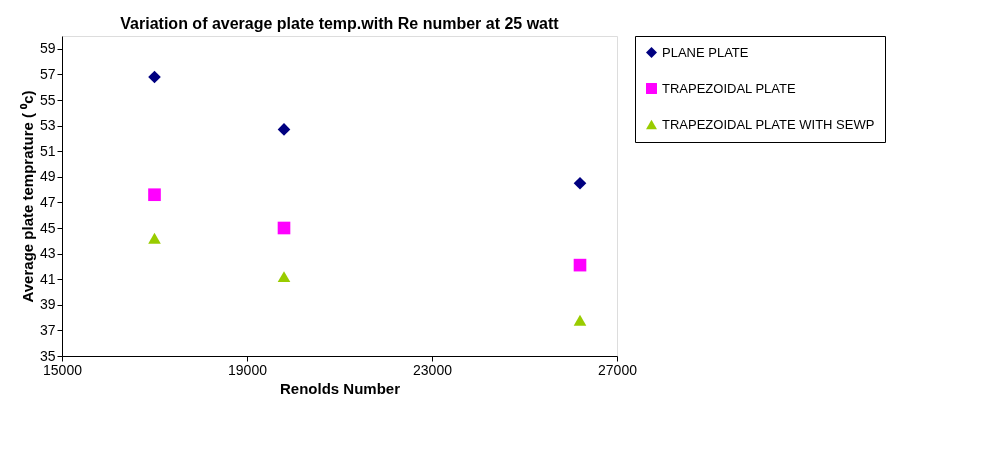  I want to click on x-axis-title: Renolds Number, so click(340, 388).